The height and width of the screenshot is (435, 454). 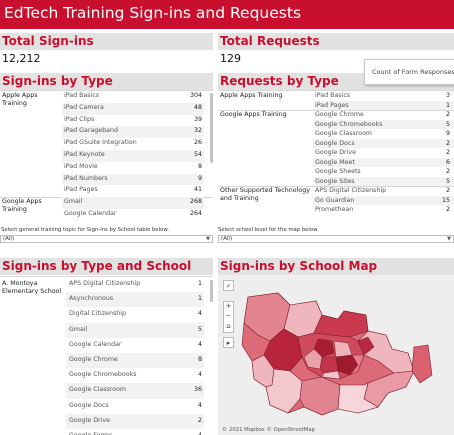 I want to click on table-row: iPad Garageband 32, so click(x=106, y=132).